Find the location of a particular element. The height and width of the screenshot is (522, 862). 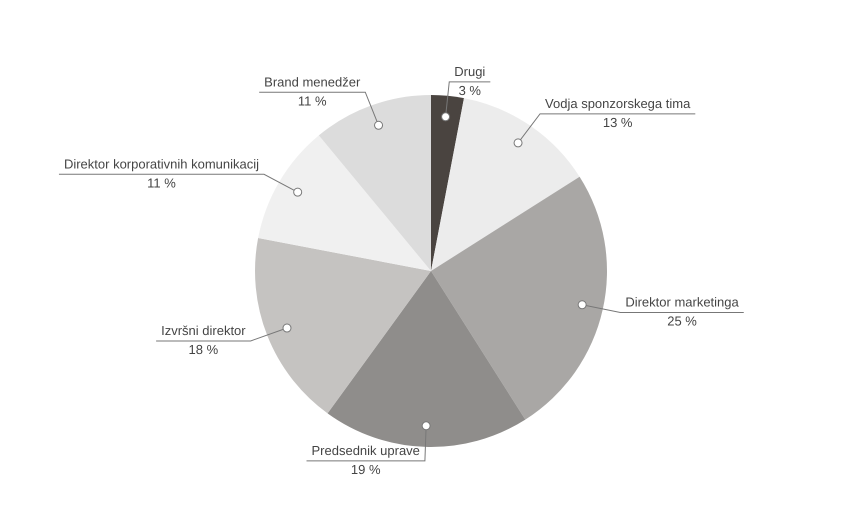

data-label: 19 % is located at coordinates (365, 469).